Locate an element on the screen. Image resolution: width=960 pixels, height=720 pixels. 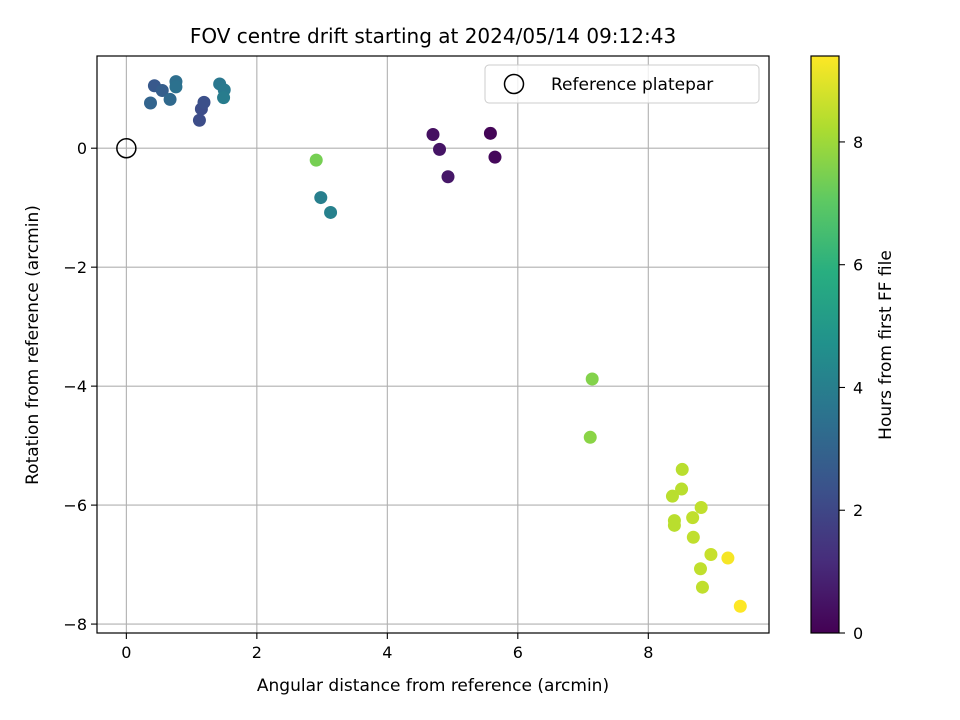
colorbar-title: Hours from first FF file is located at coordinates (886, 345).